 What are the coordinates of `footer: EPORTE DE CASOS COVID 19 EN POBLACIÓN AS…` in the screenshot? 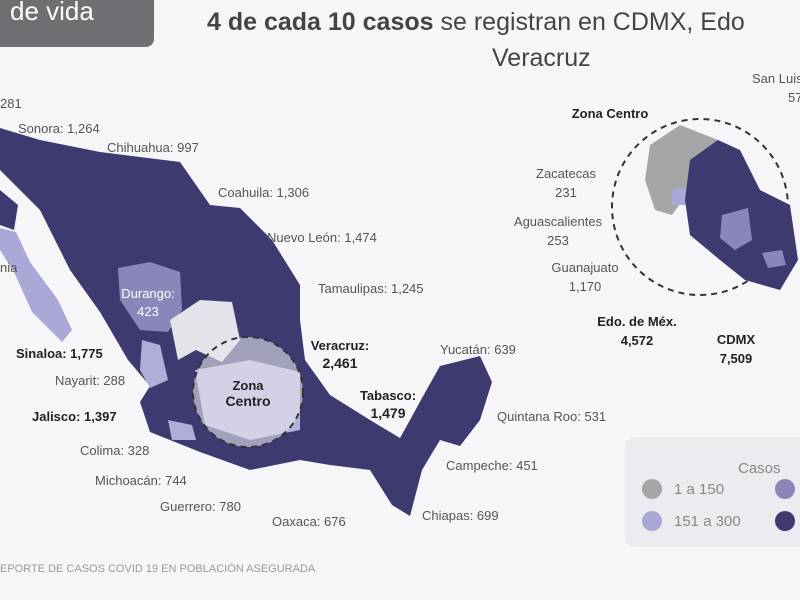 It's located at (158, 568).